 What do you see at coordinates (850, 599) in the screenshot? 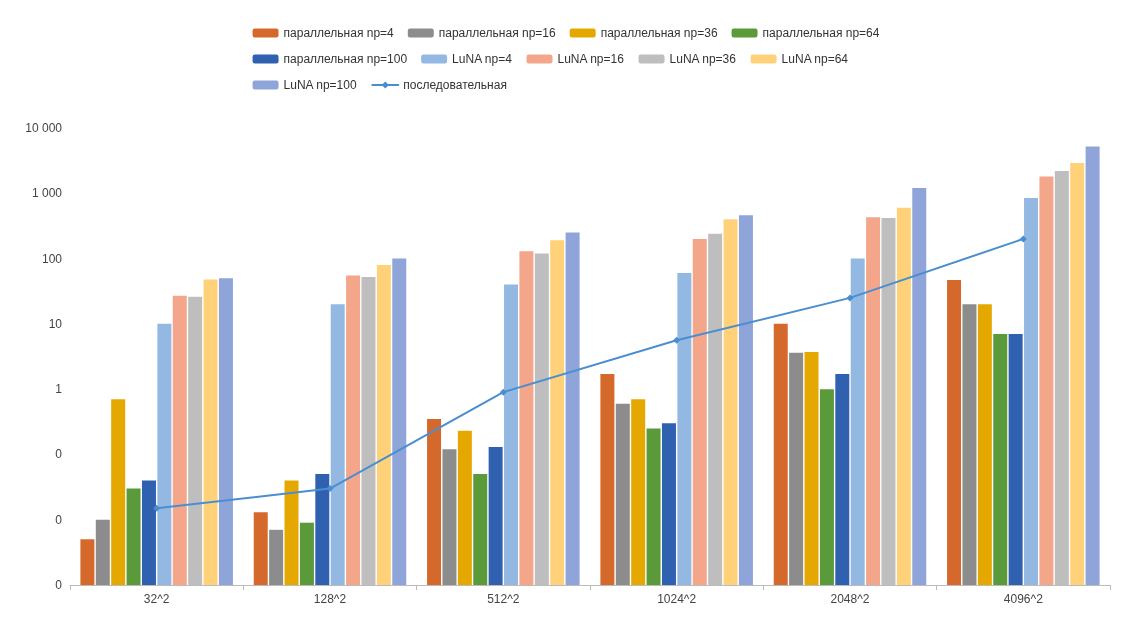
I see `x-tick-label: 2048^2` at bounding box center [850, 599].